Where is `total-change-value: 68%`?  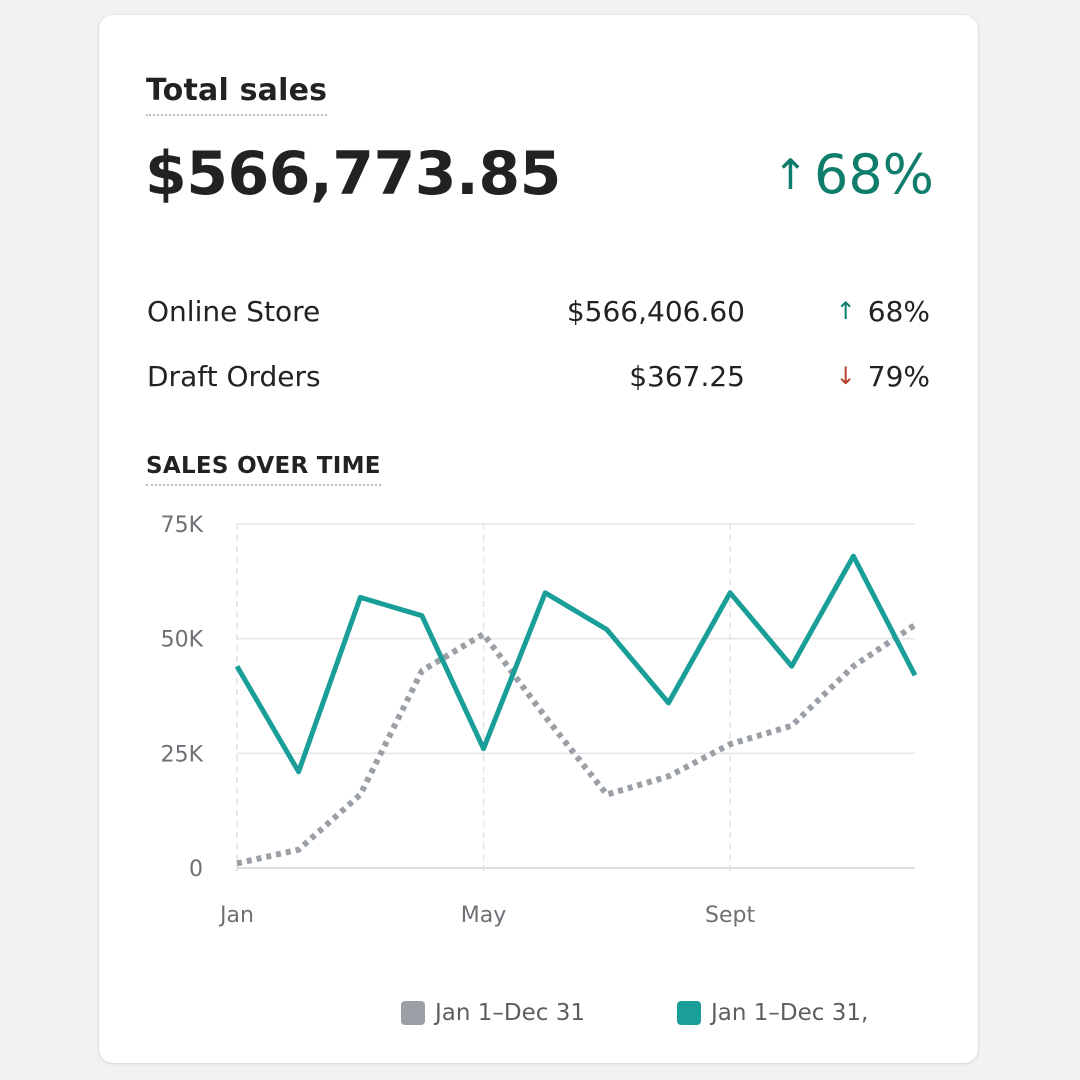
total-change-value: 68% is located at coordinates (873, 174).